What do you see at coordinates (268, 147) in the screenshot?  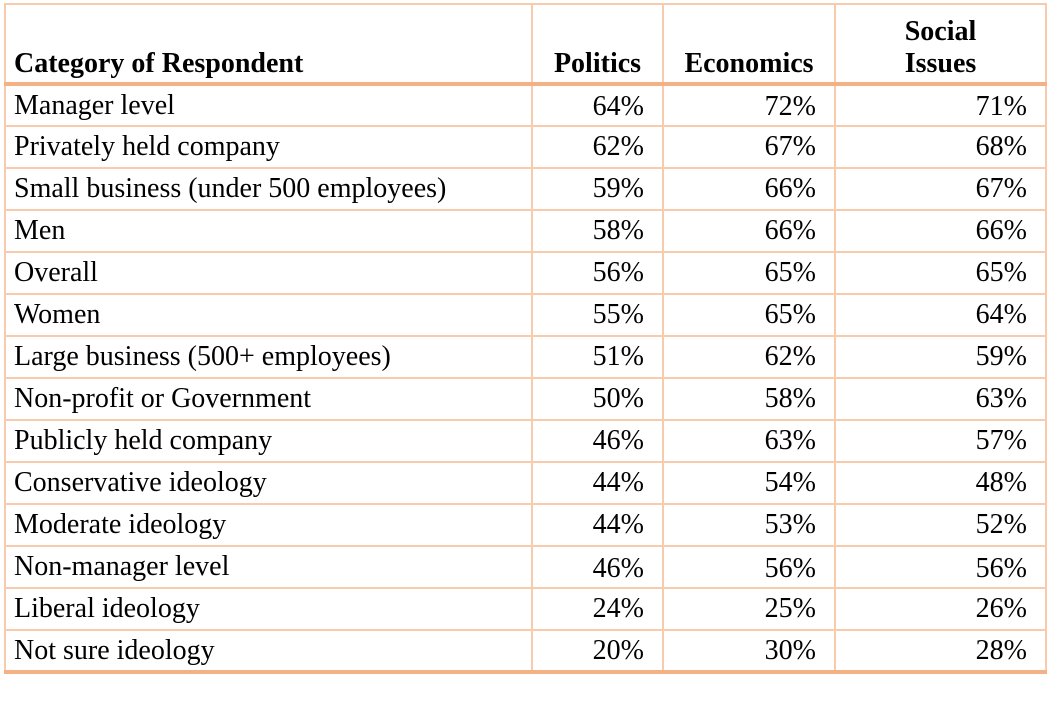 I see `category-cell: Privately held company` at bounding box center [268, 147].